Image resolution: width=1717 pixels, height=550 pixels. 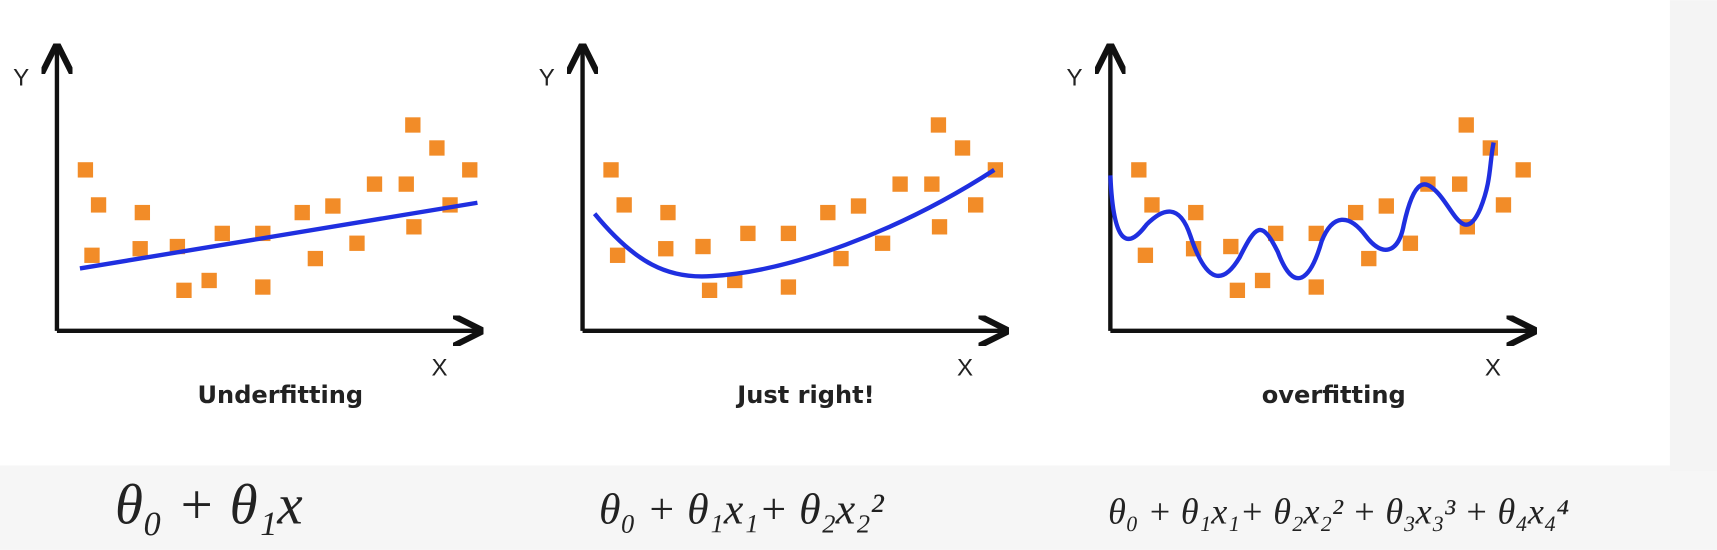 What do you see at coordinates (1693, 236) in the screenshot?
I see `side-strip` at bounding box center [1693, 236].